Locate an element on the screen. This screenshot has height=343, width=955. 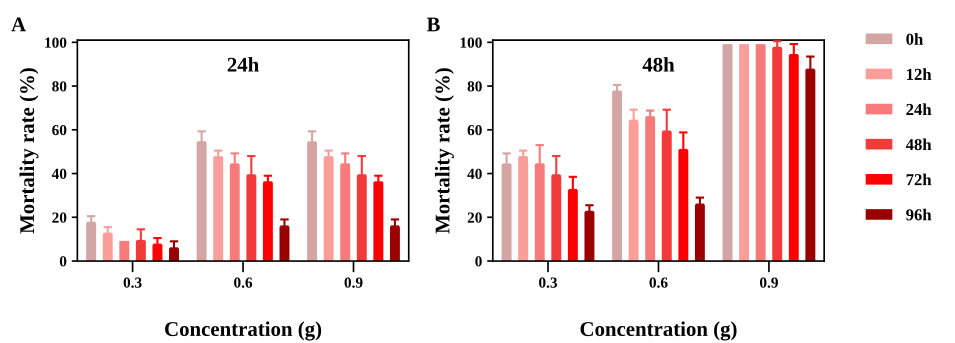
legend-label: 24h is located at coordinates (919, 109).